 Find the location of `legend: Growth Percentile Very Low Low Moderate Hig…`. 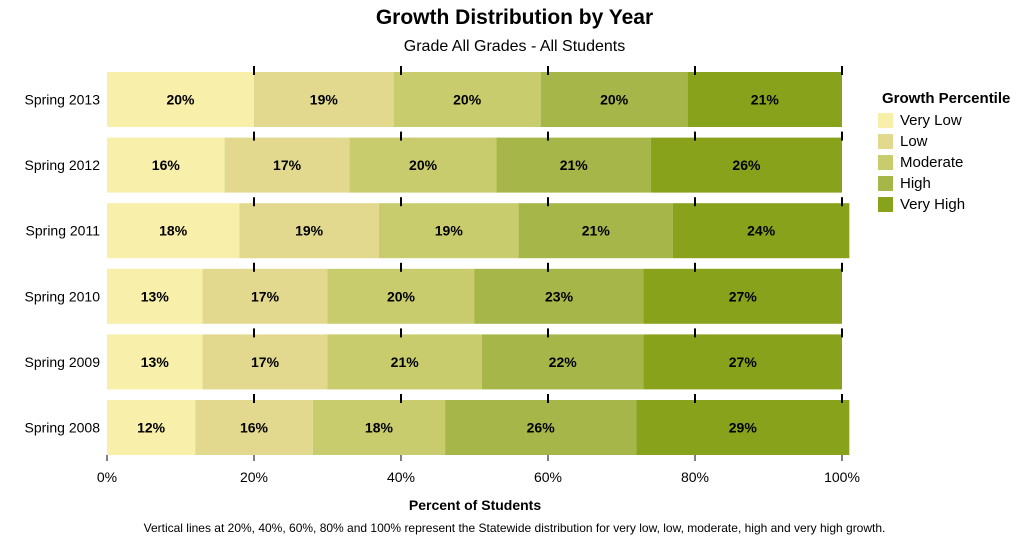

legend: Growth Percentile Very Low Low Moderate Hig… is located at coordinates (944, 152).